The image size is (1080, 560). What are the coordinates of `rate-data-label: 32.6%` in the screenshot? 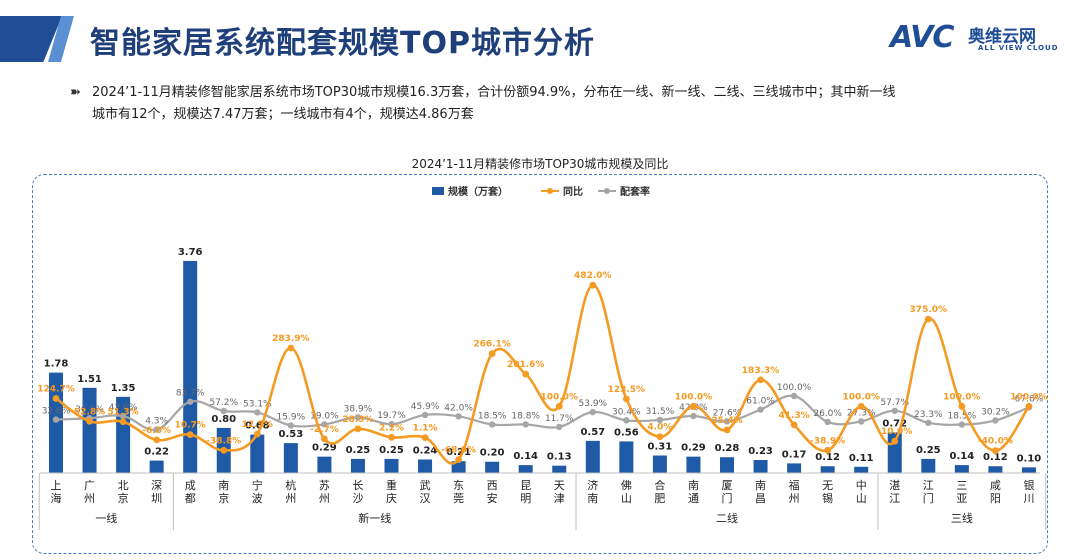 It's located at (56, 412).